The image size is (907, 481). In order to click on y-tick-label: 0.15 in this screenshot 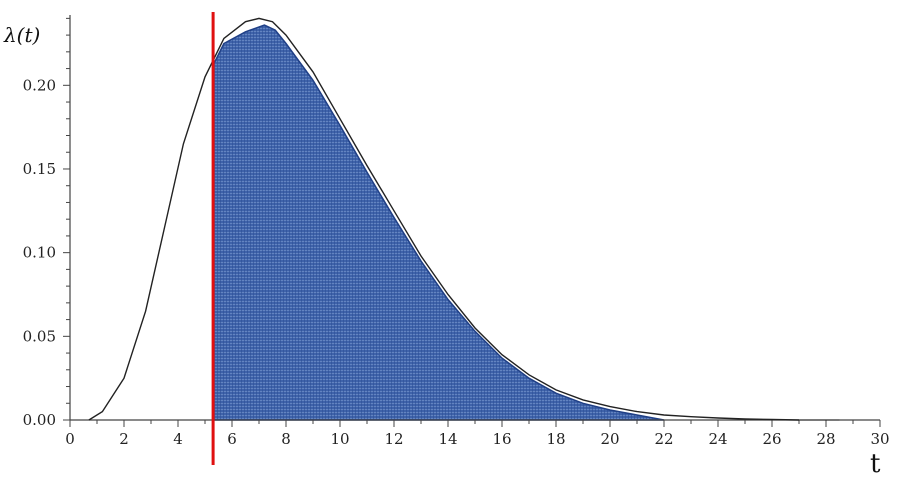, I will do `click(39, 169)`.